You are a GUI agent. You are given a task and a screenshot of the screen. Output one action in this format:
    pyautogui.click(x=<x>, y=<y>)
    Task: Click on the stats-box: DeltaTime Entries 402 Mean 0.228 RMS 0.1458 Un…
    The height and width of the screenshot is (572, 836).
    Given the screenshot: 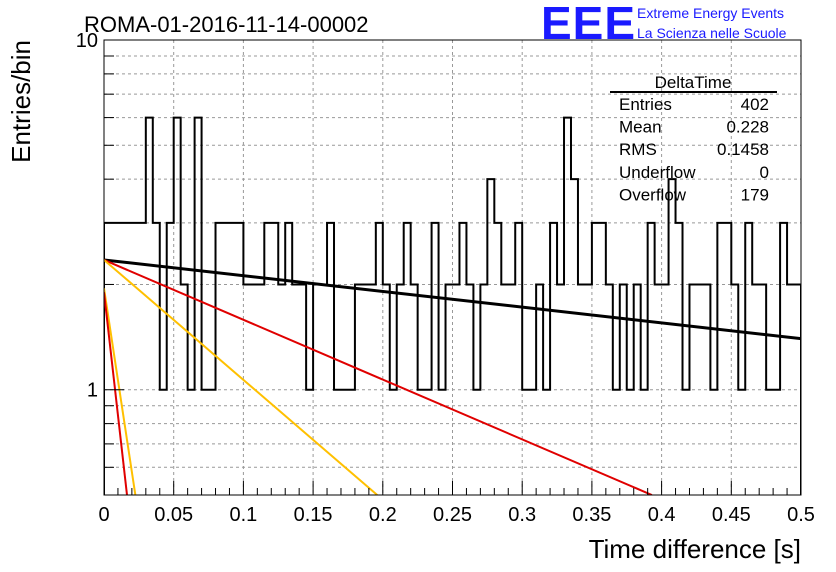 What is the action you would take?
    pyautogui.click(x=693, y=138)
    